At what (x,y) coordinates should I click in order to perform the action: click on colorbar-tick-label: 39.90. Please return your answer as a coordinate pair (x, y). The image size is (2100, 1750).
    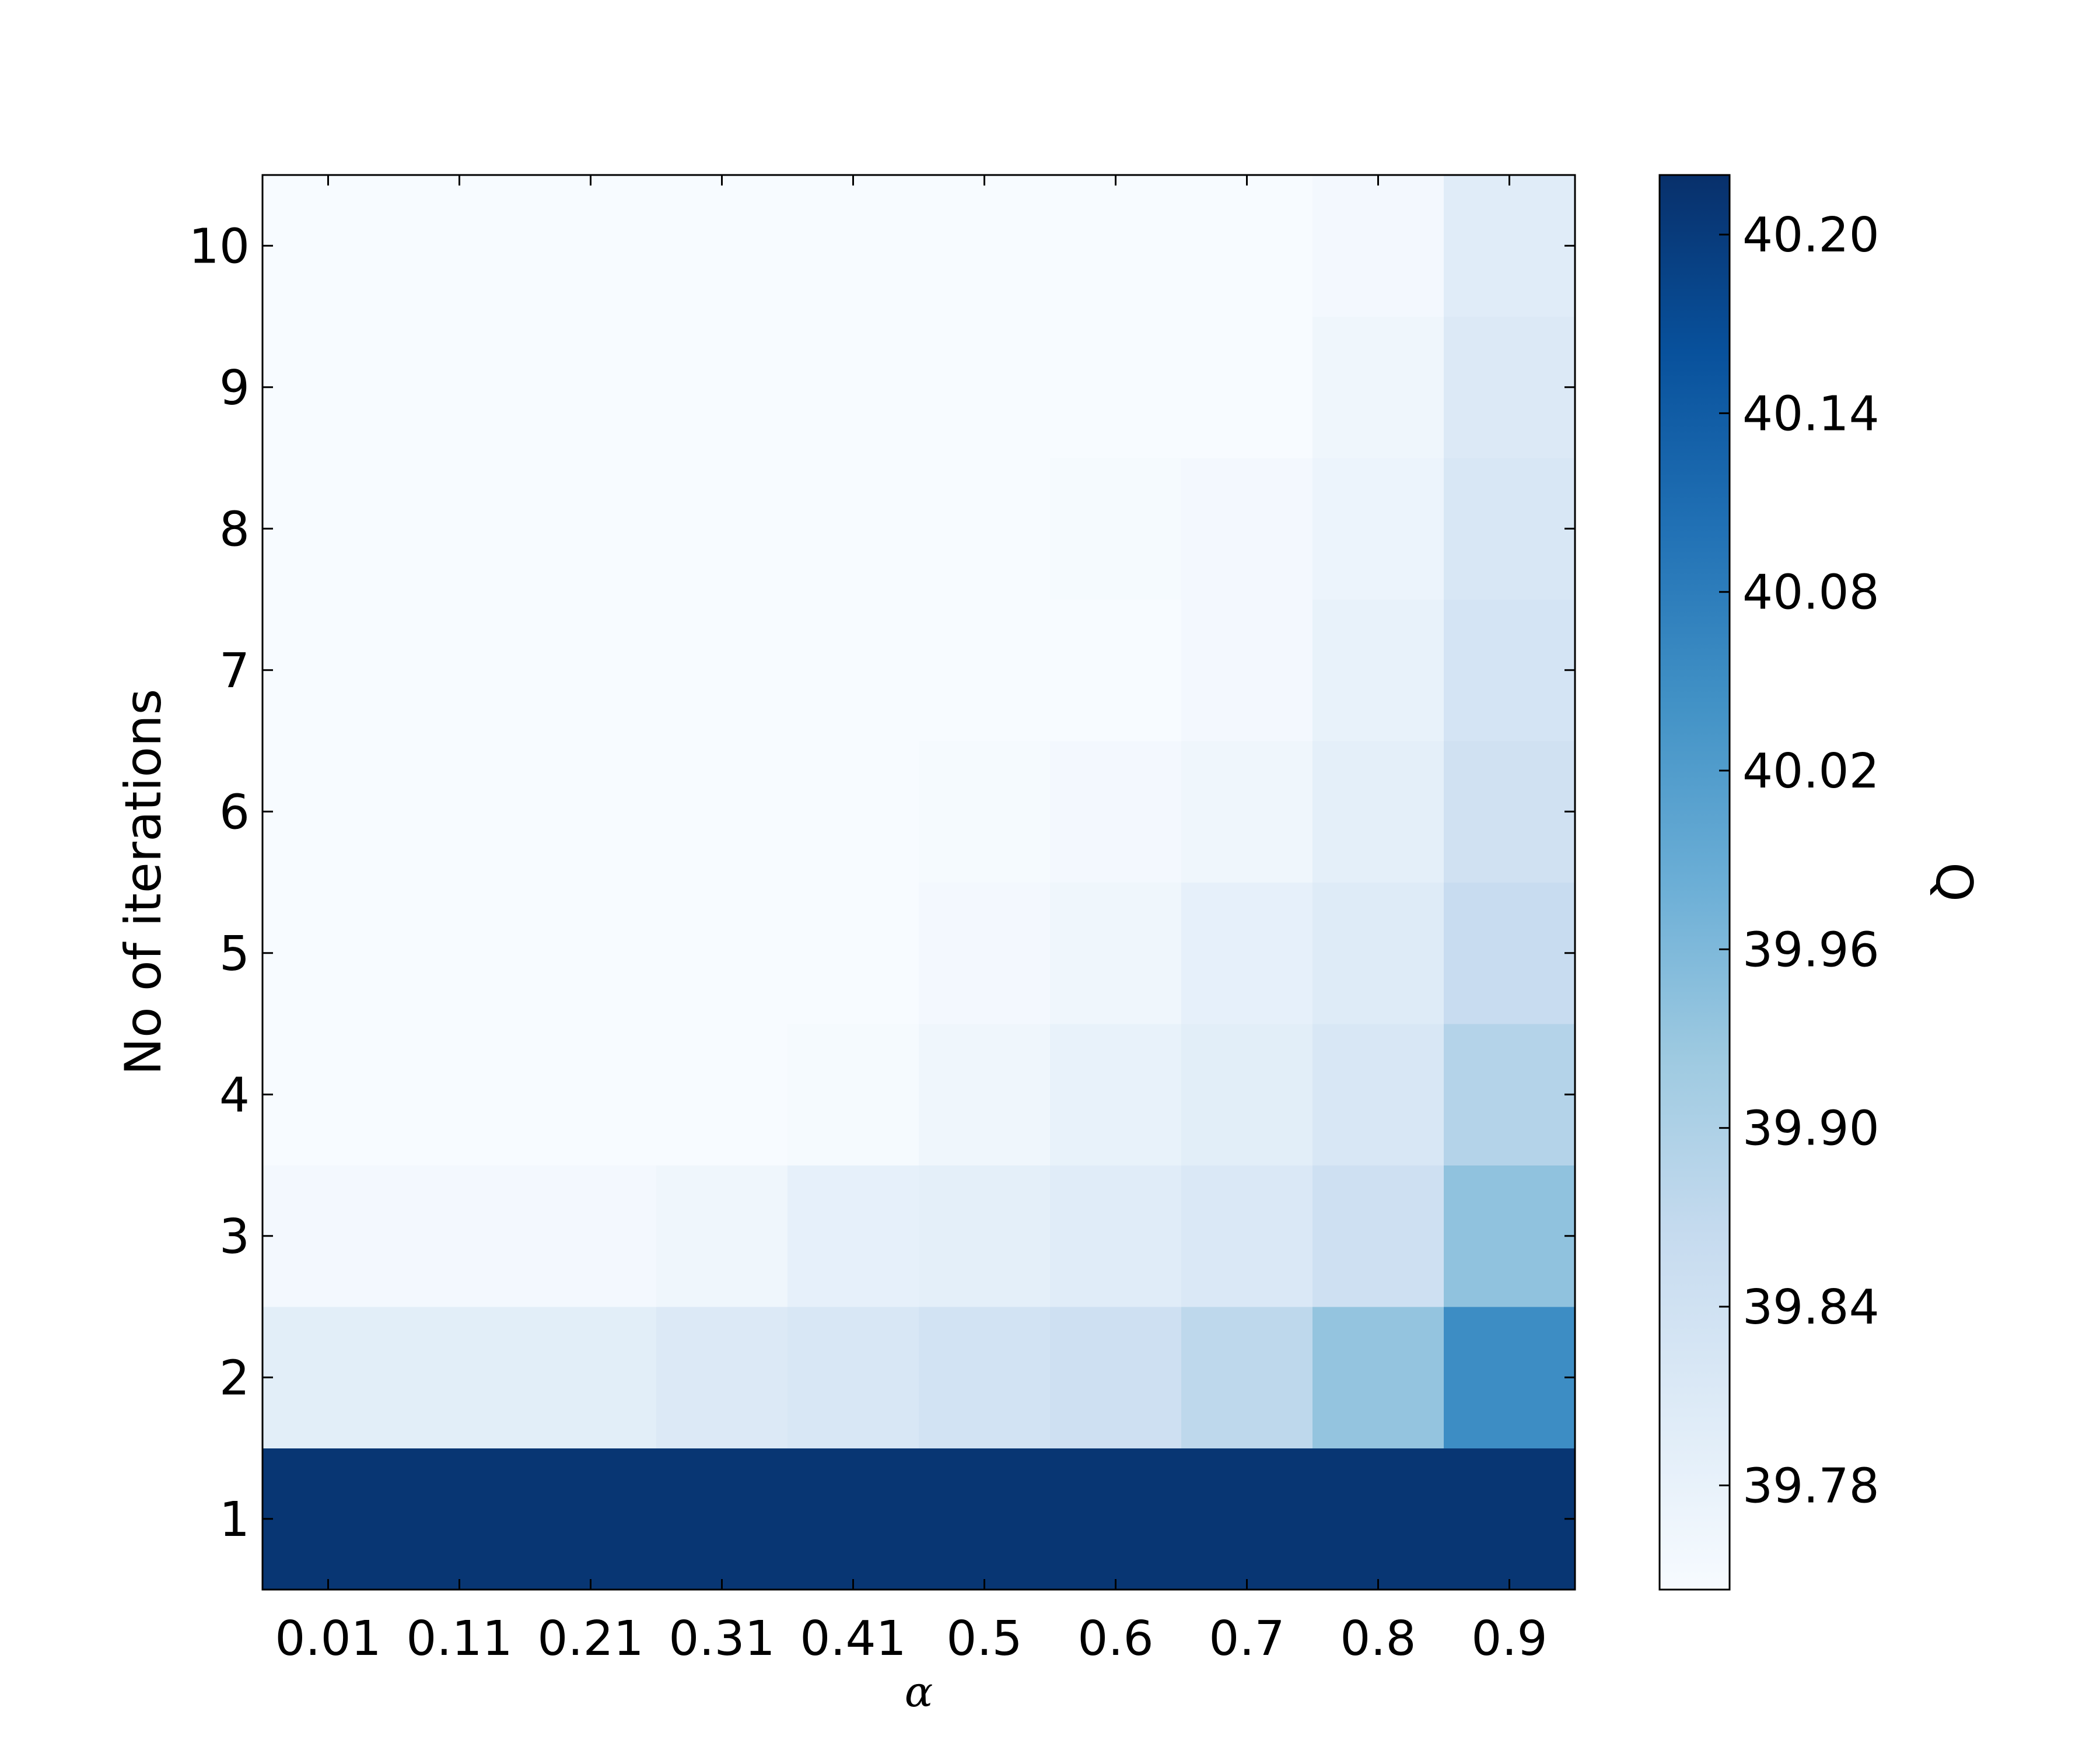
    Looking at the image, I should click on (1811, 1129).